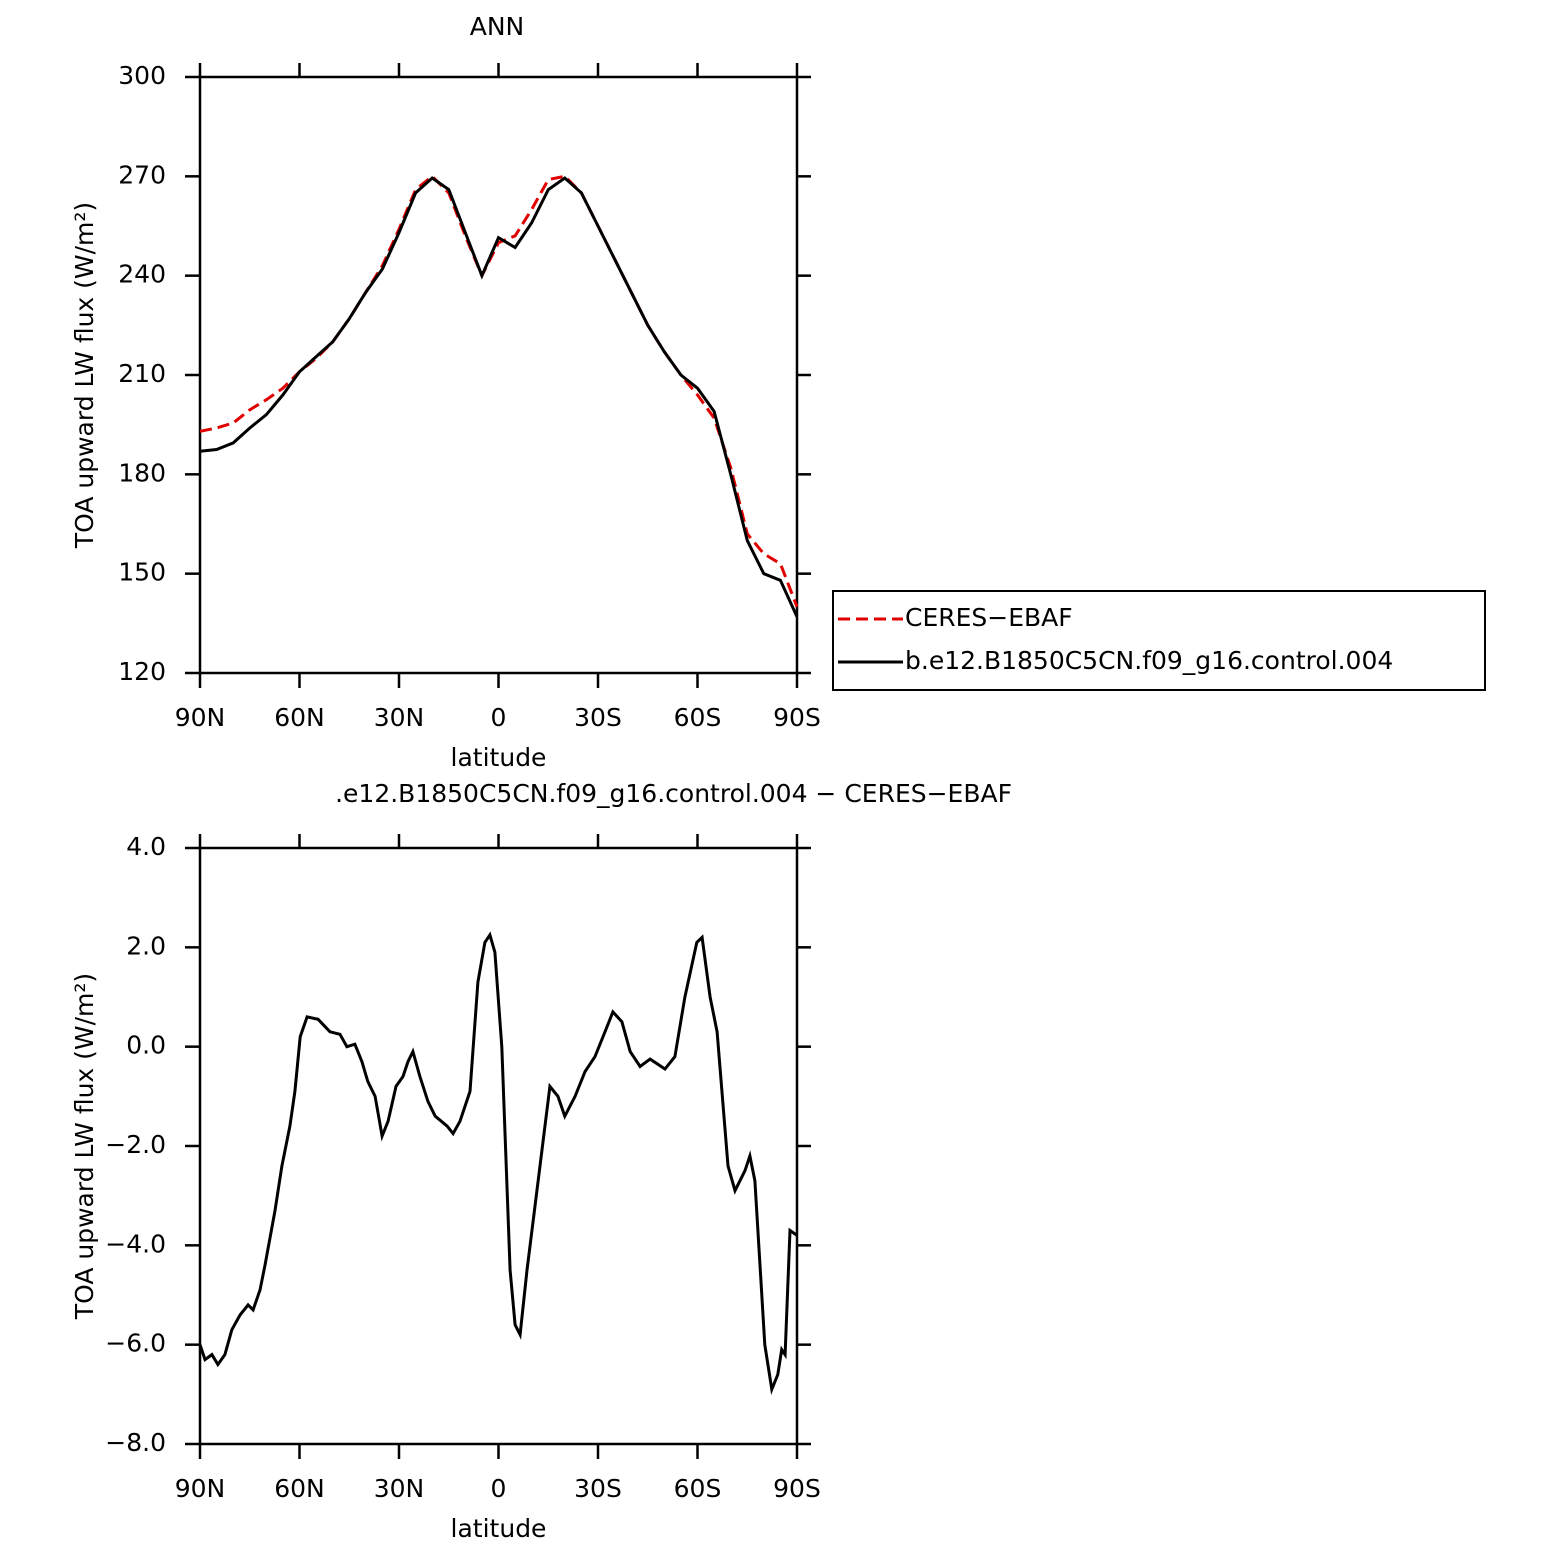 The image size is (1553, 1553). What do you see at coordinates (1149, 660) in the screenshot?
I see `legend-label: b.e12.B1850C5CN.f09_g16.control.004` at bounding box center [1149, 660].